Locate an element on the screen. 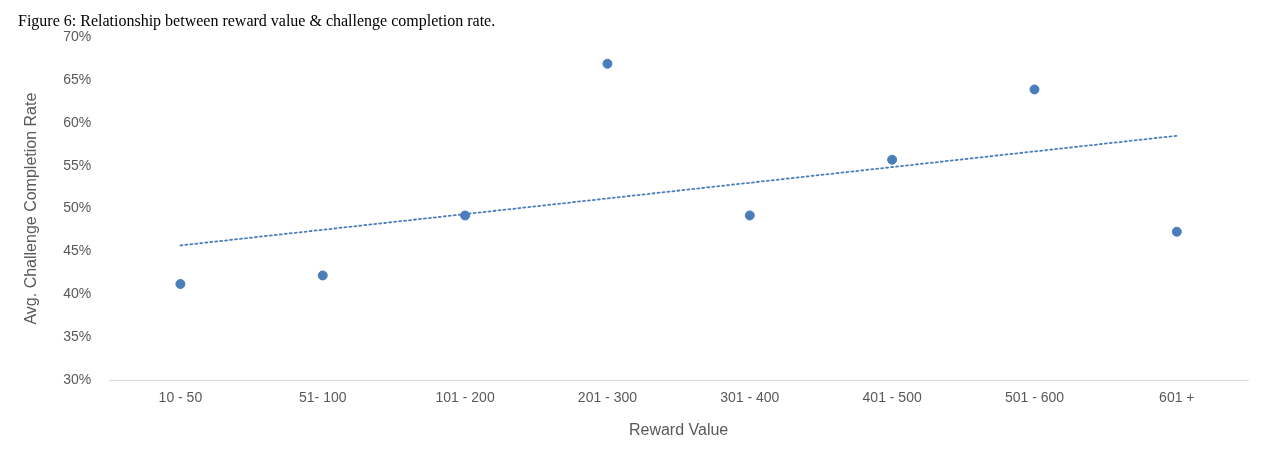 Image resolution: width=1279 pixels, height=457 pixels. x-tick-label: 601 + is located at coordinates (1177, 397).